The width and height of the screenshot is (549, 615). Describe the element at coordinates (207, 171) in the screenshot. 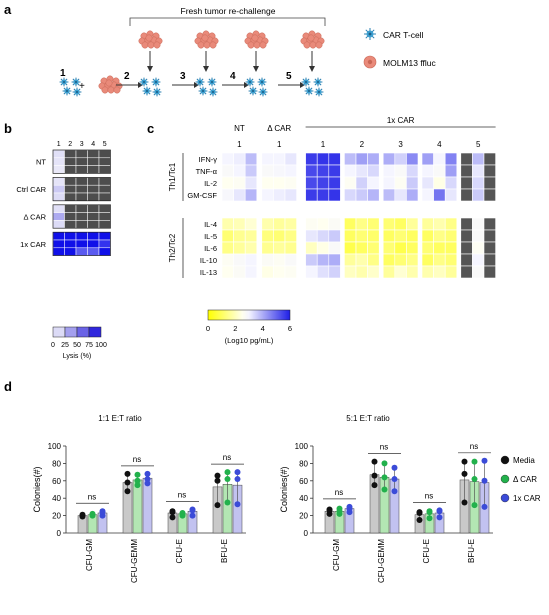

I see `cytokine-row-label: TNF-α` at that location.